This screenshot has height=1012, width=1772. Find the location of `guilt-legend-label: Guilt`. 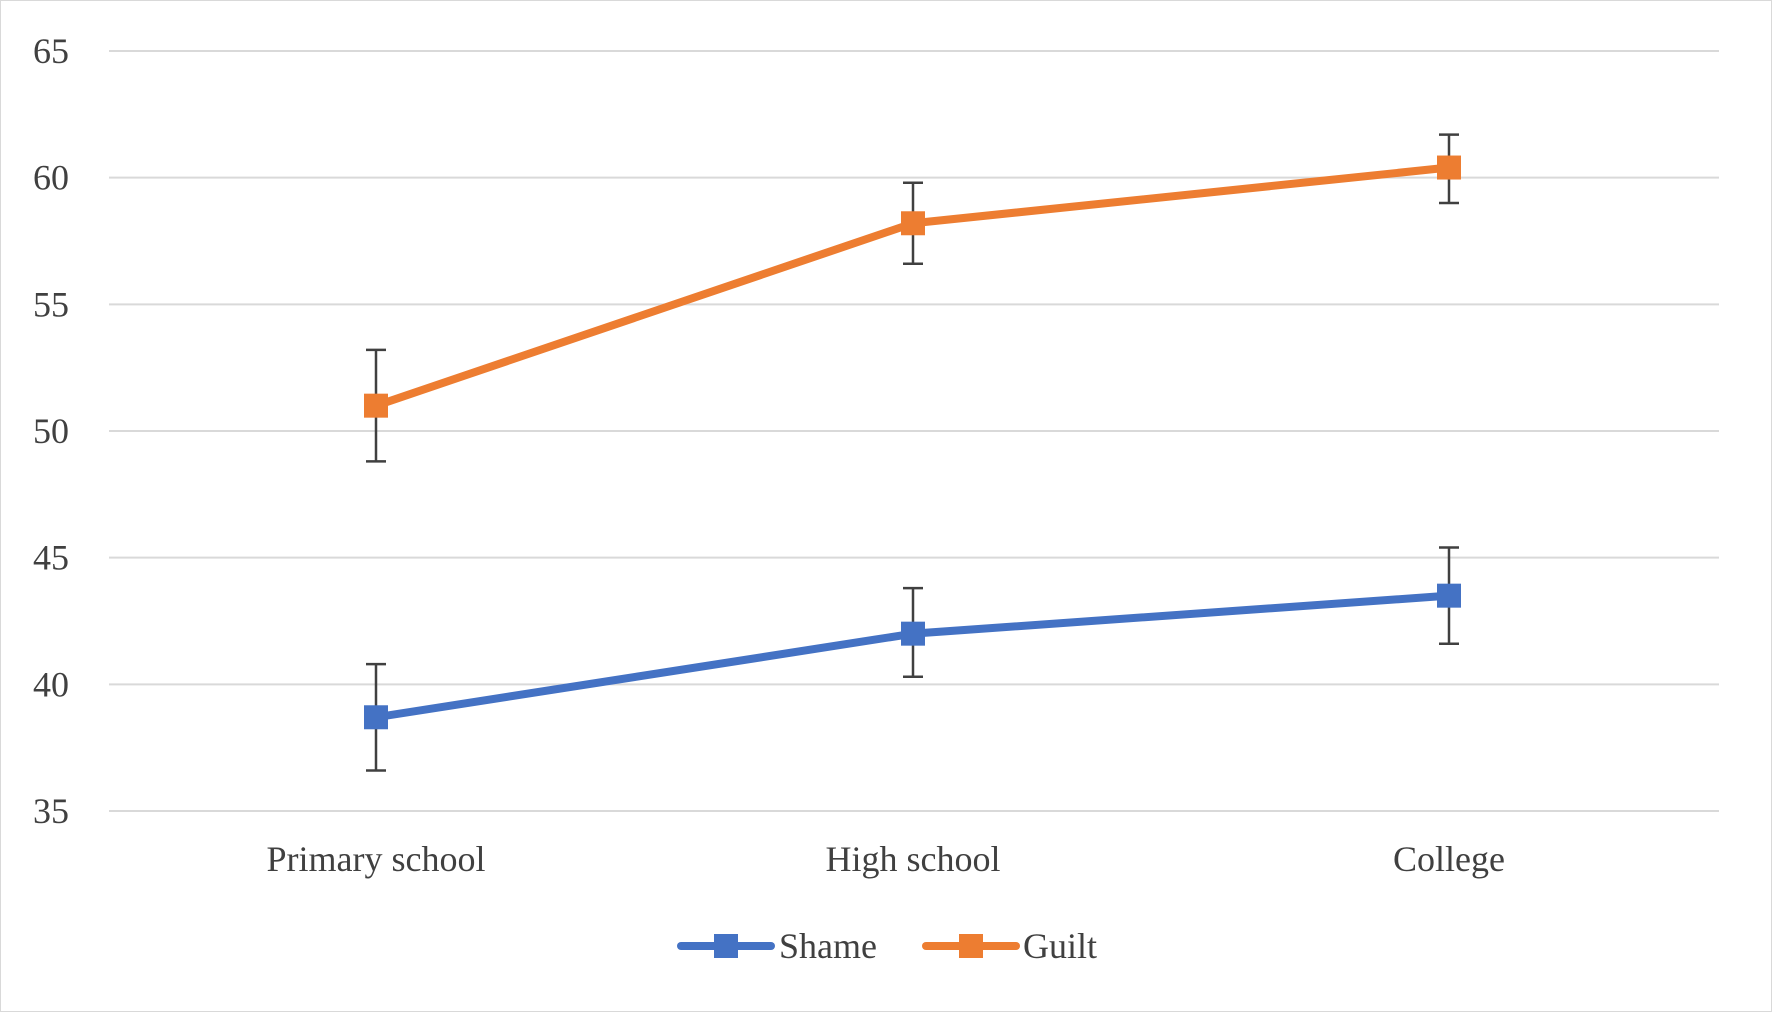

guilt-legend-label: Guilt is located at coordinates (1060, 946).